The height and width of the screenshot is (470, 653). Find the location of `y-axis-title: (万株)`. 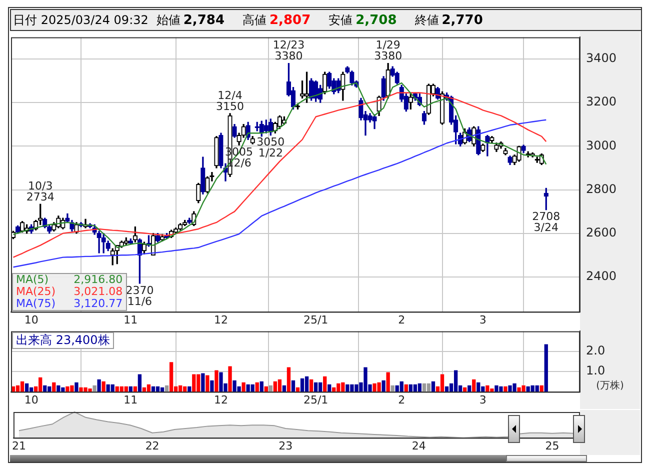

y-axis-title: (万株) is located at coordinates (610, 385).